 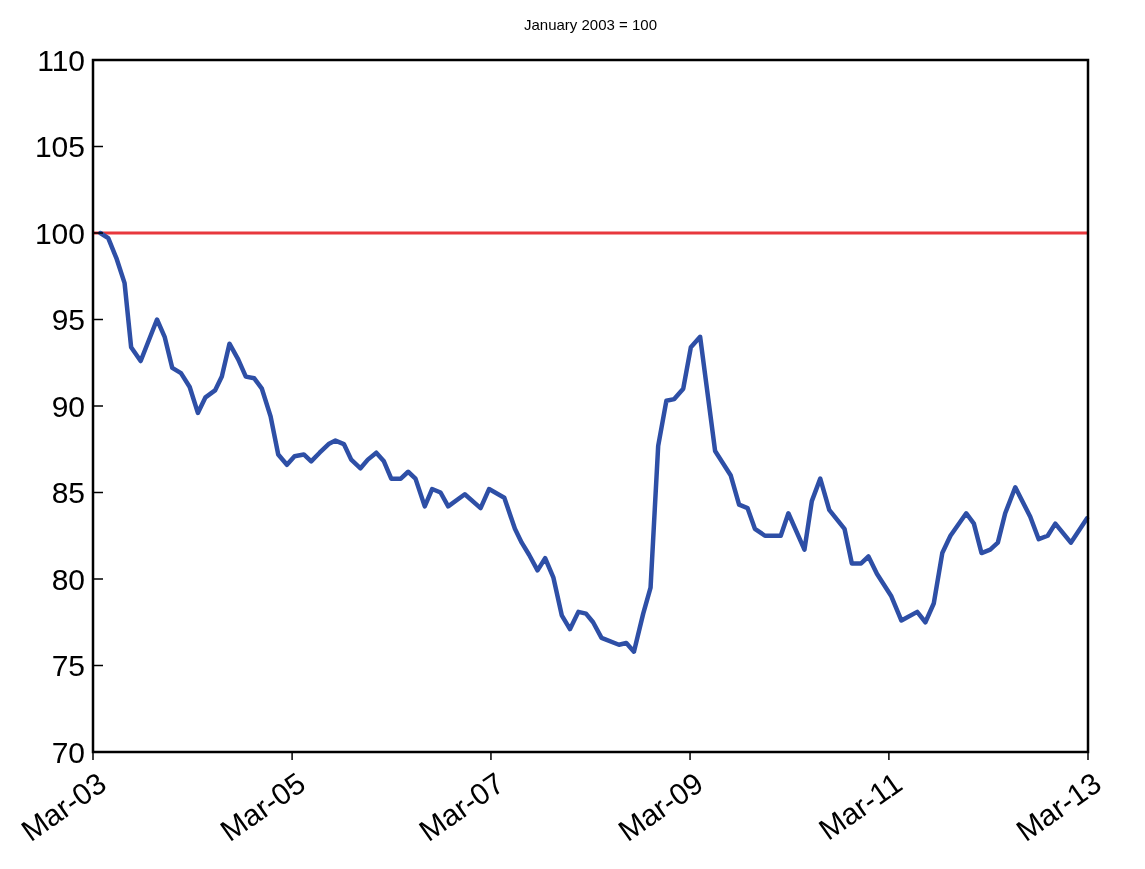 What do you see at coordinates (68, 752) in the screenshot?
I see `y-tick-label: 70` at bounding box center [68, 752].